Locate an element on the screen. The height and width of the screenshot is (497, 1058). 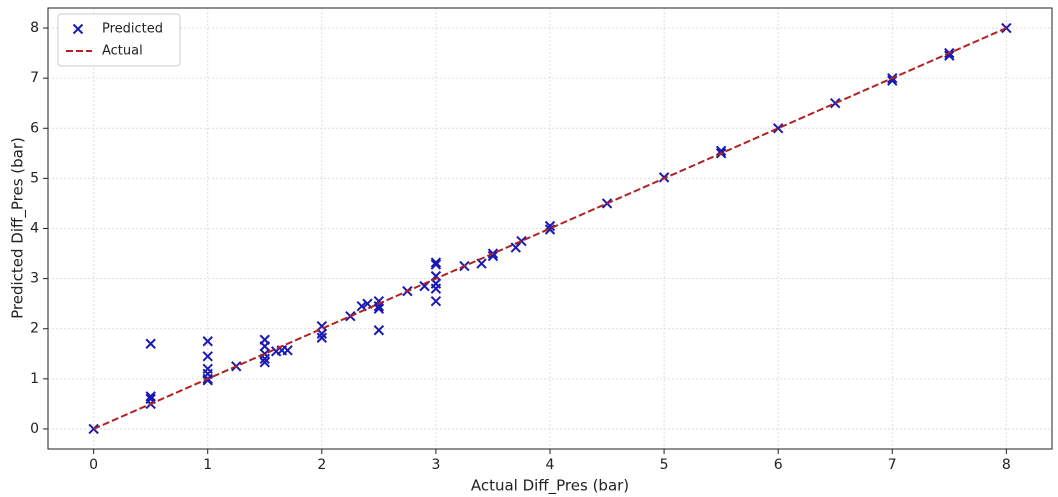
y-tick-label: 3 is located at coordinates (34, 279).